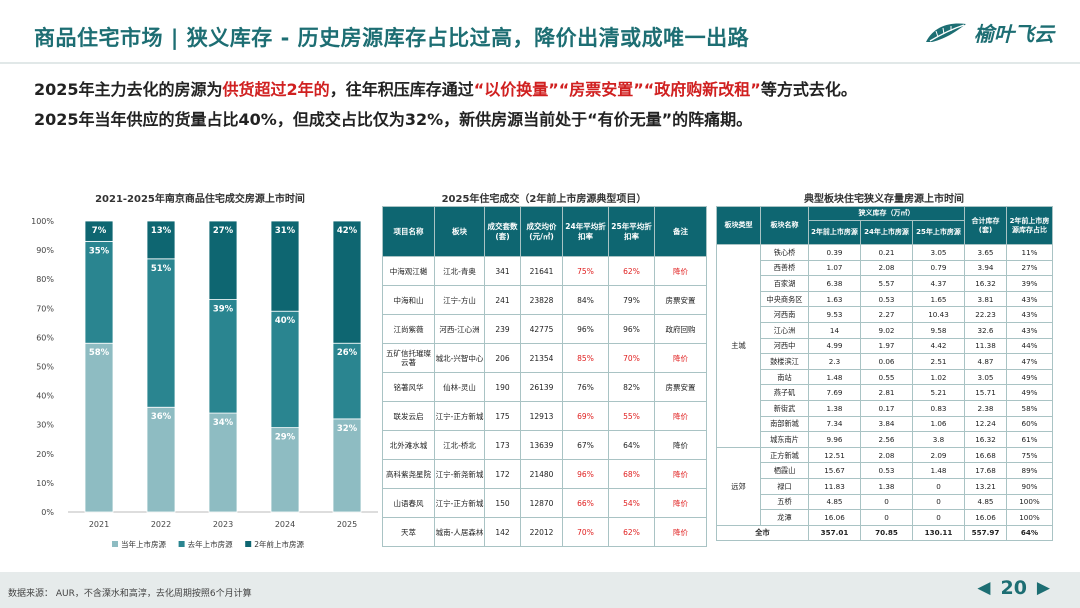 The width and height of the screenshot is (1080, 608). Describe the element at coordinates (784, 424) in the screenshot. I see `table2-cell: 南部新城` at that location.